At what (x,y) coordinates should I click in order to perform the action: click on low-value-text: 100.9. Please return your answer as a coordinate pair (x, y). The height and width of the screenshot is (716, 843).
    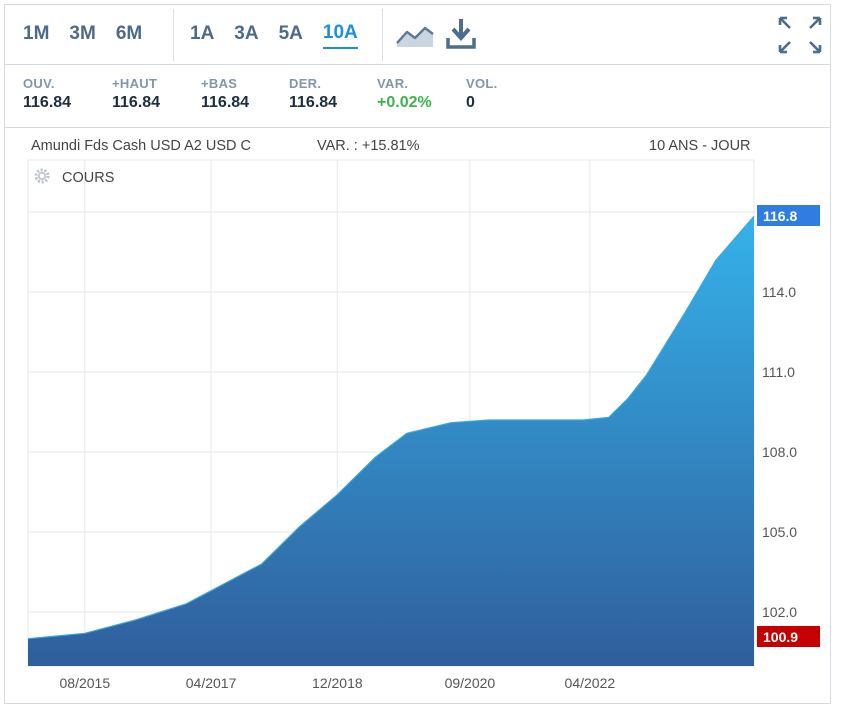
    Looking at the image, I should click on (780, 637).